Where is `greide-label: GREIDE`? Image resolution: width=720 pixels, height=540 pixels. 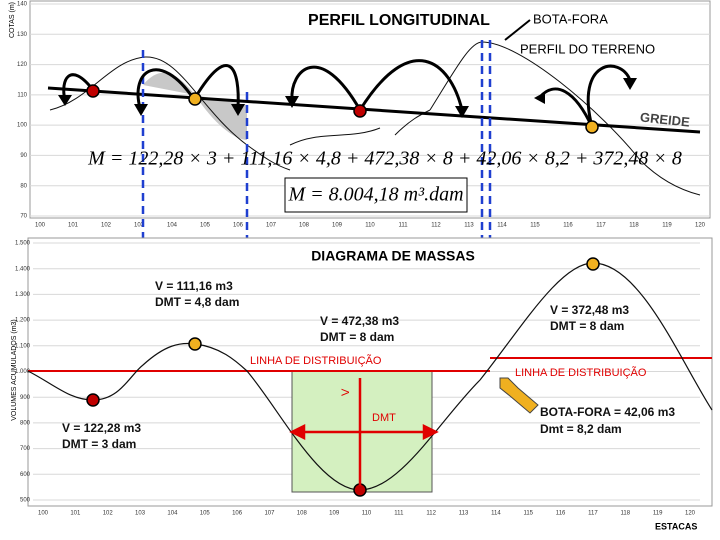 greide-label: GREIDE is located at coordinates (664, 119).